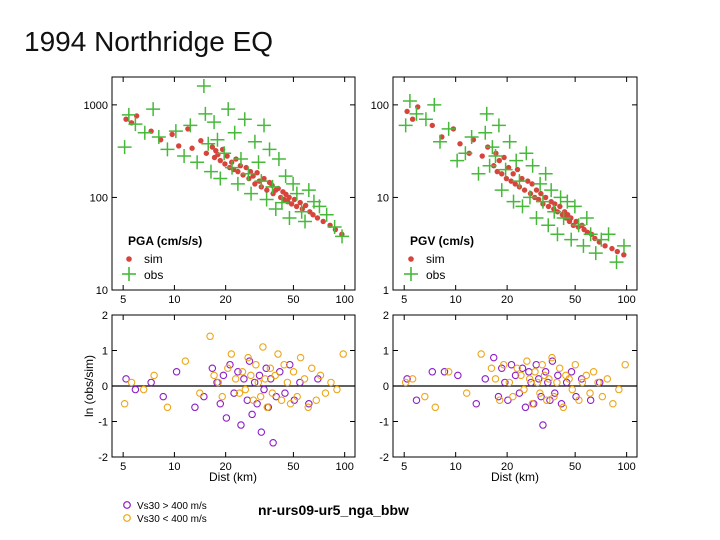 The width and height of the screenshot is (720, 540). I want to click on pga-residual-ylabel: ln (obs/sim), so click(89, 386).